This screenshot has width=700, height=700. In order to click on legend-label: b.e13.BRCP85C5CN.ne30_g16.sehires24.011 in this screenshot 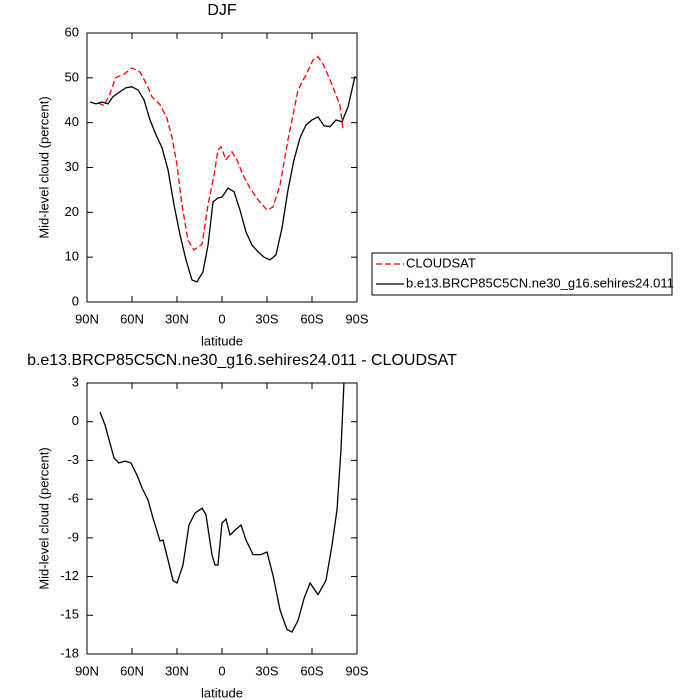, I will do `click(540, 282)`.